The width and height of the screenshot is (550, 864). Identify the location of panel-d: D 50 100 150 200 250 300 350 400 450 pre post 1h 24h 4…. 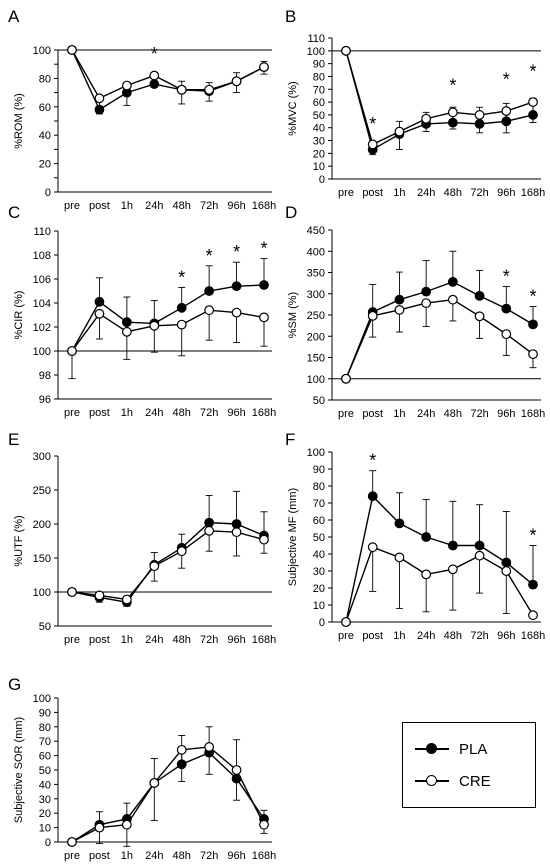
(415, 311).